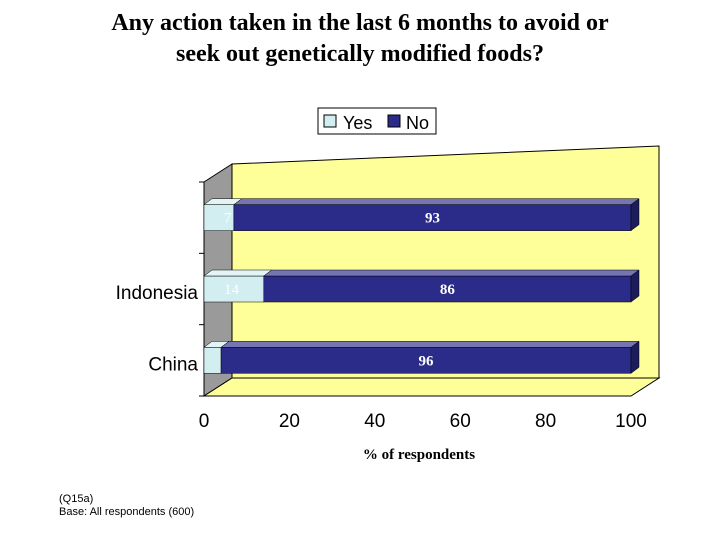  What do you see at coordinates (635, 286) in the screenshot?
I see `bar-no-1-side` at bounding box center [635, 286].